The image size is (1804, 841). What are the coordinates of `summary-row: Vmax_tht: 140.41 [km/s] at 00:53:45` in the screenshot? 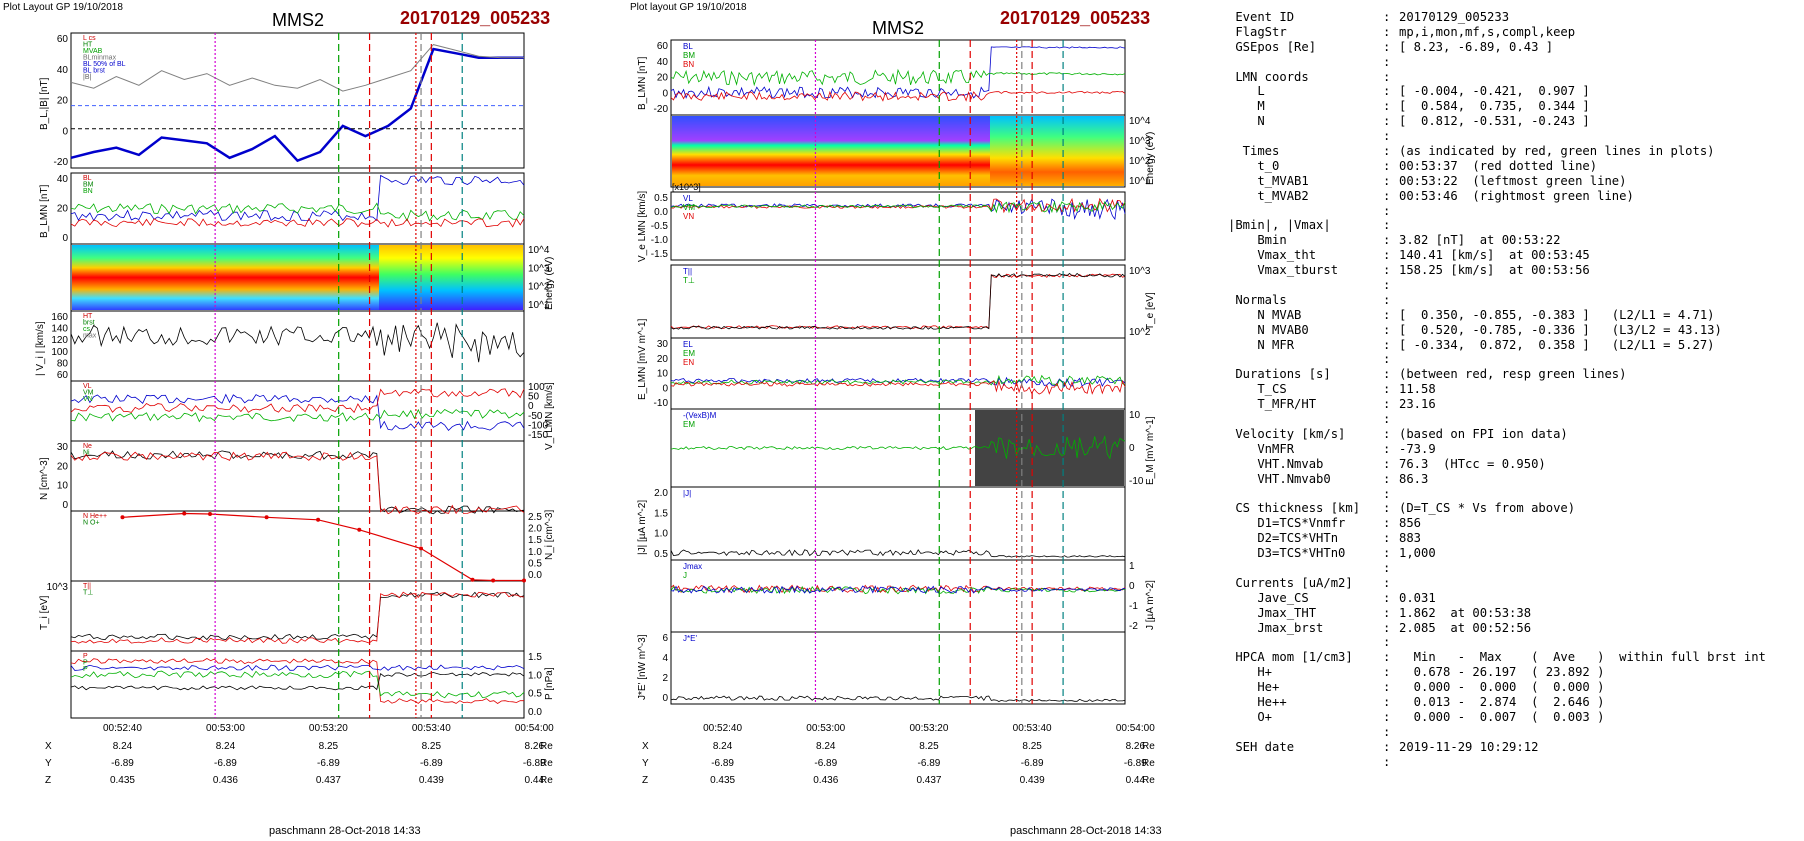 It's located at (1513, 255).